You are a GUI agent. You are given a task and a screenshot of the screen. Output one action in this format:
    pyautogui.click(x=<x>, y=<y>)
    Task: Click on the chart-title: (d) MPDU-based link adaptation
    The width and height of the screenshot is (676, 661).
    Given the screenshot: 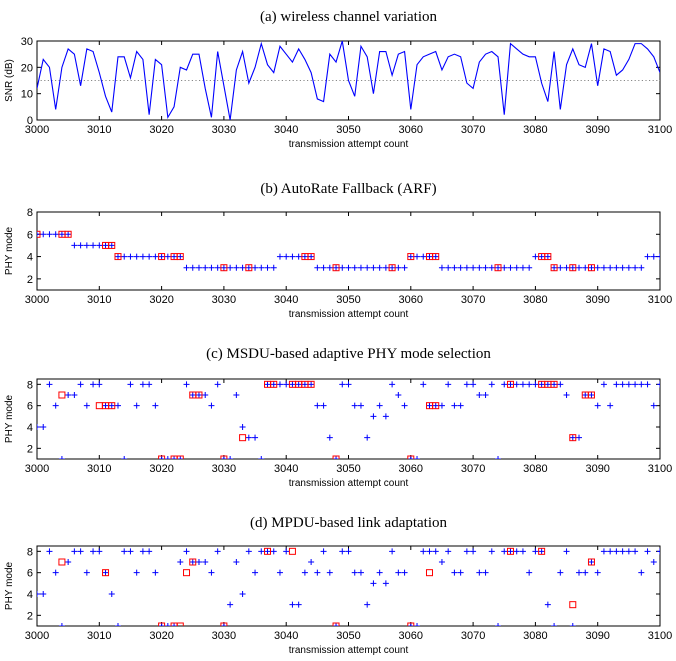 What is the action you would take?
    pyautogui.click(x=349, y=523)
    